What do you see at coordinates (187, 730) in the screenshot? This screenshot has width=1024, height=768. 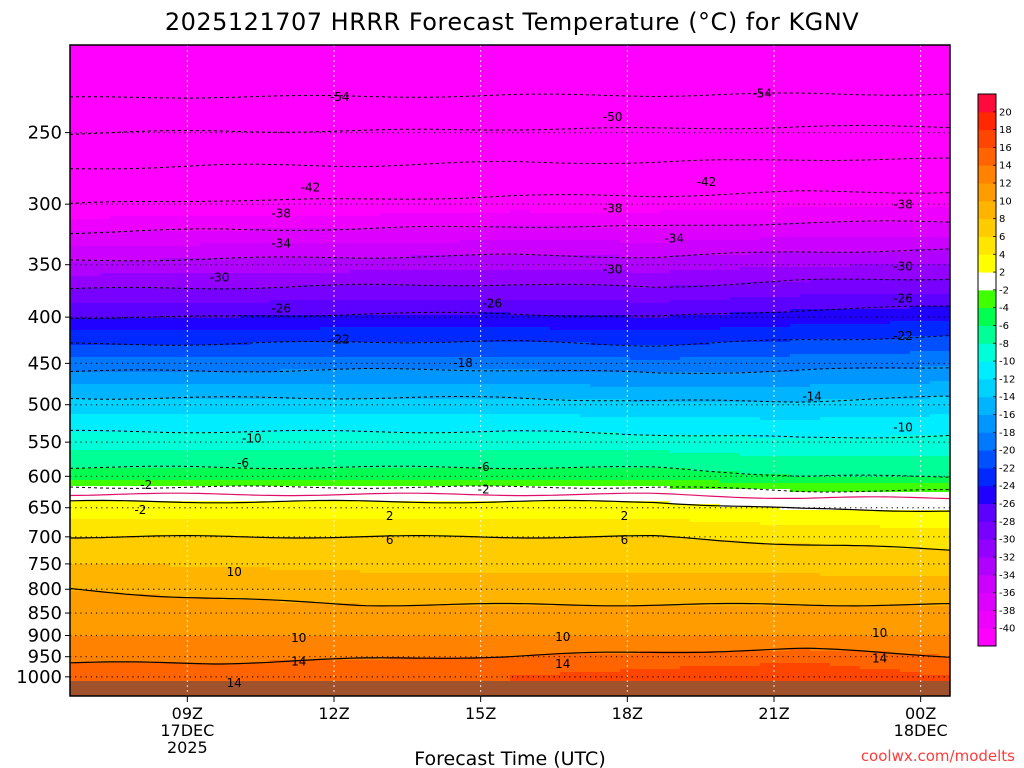 I see `x-tick-label: 17DEC` at bounding box center [187, 730].